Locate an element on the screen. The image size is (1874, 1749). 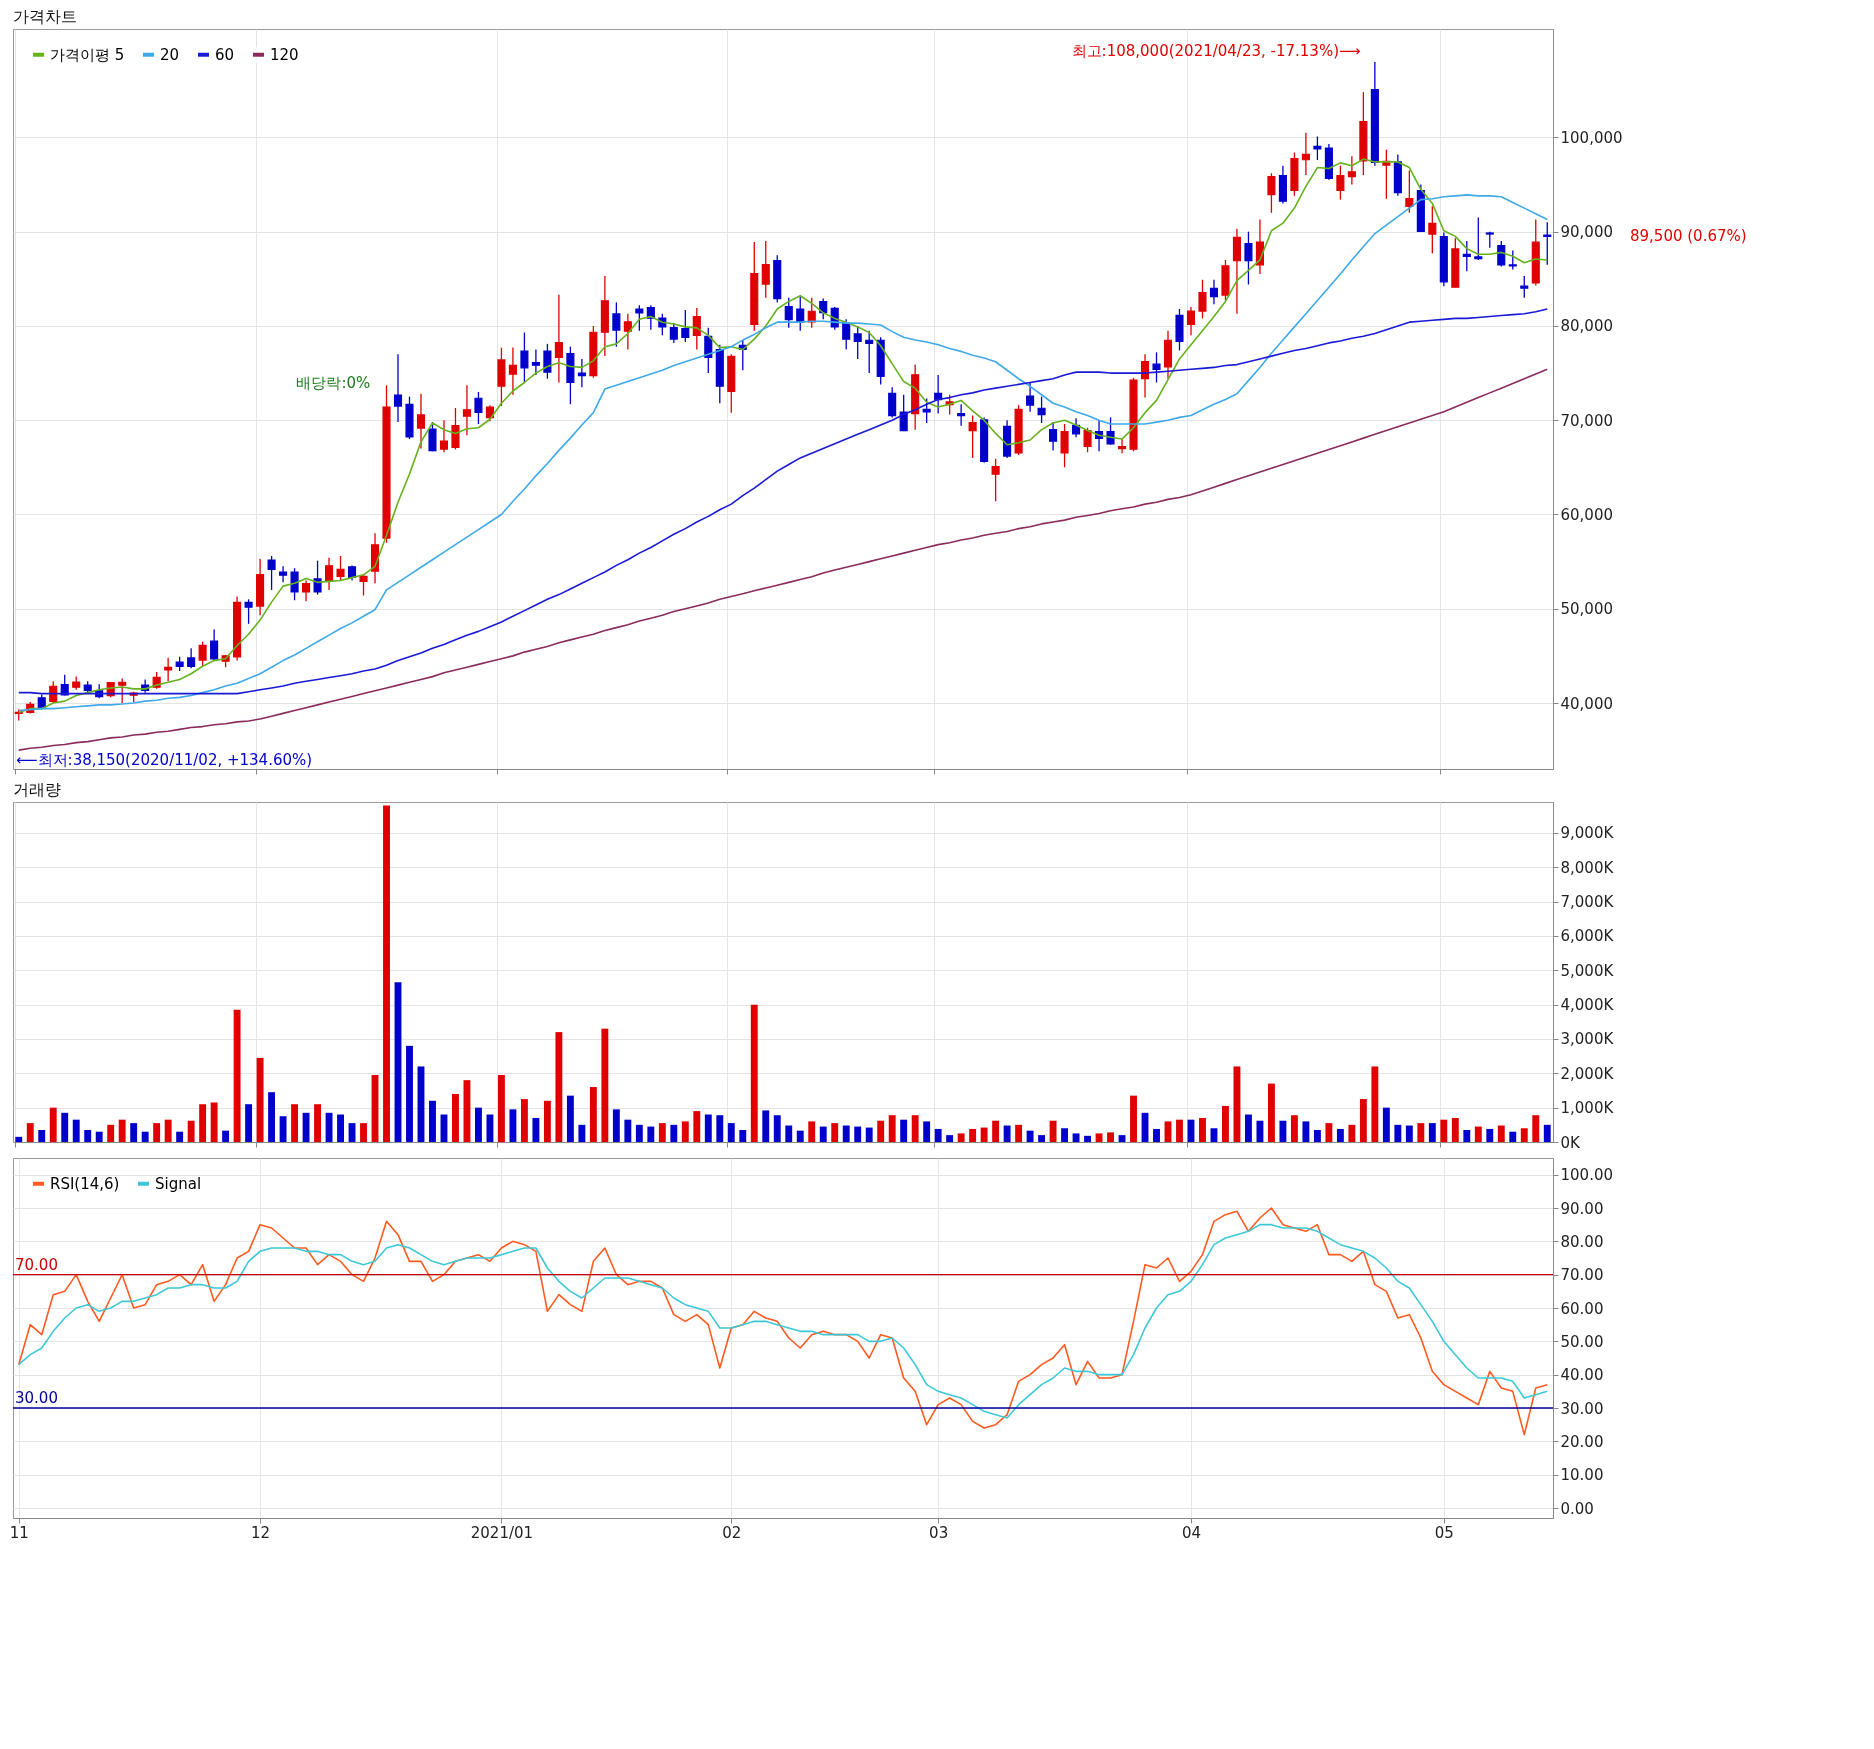
y-tick-label: 50.00 is located at coordinates (1582, 1341).